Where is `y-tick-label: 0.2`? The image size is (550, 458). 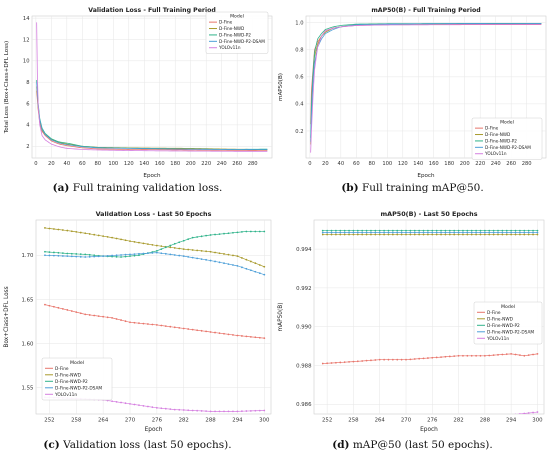 y-tick-label: 0.2 is located at coordinates (299, 132).